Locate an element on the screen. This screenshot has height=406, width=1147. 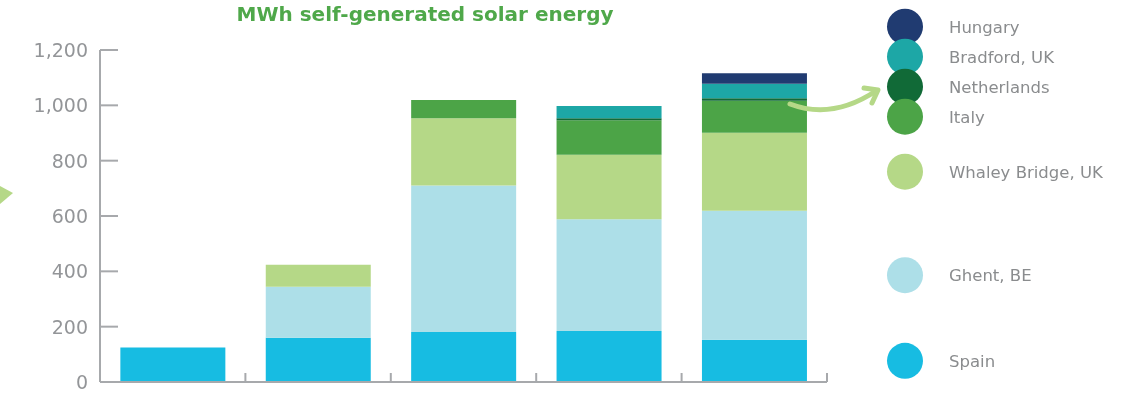
legend-label: Netherlands is located at coordinates (999, 87).